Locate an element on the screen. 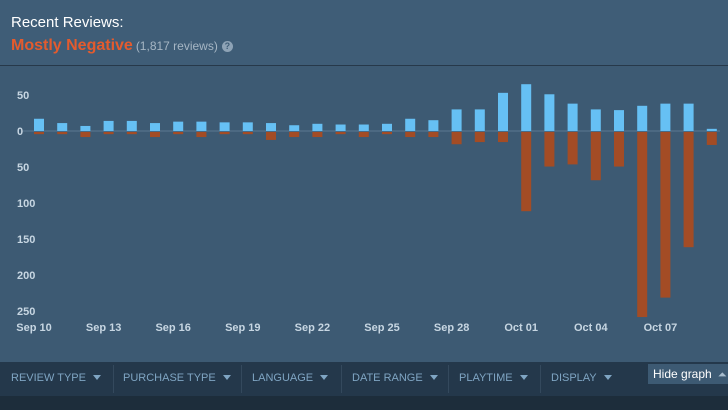 This screenshot has width=728, height=410. y-tick-label: 200 is located at coordinates (26, 276).